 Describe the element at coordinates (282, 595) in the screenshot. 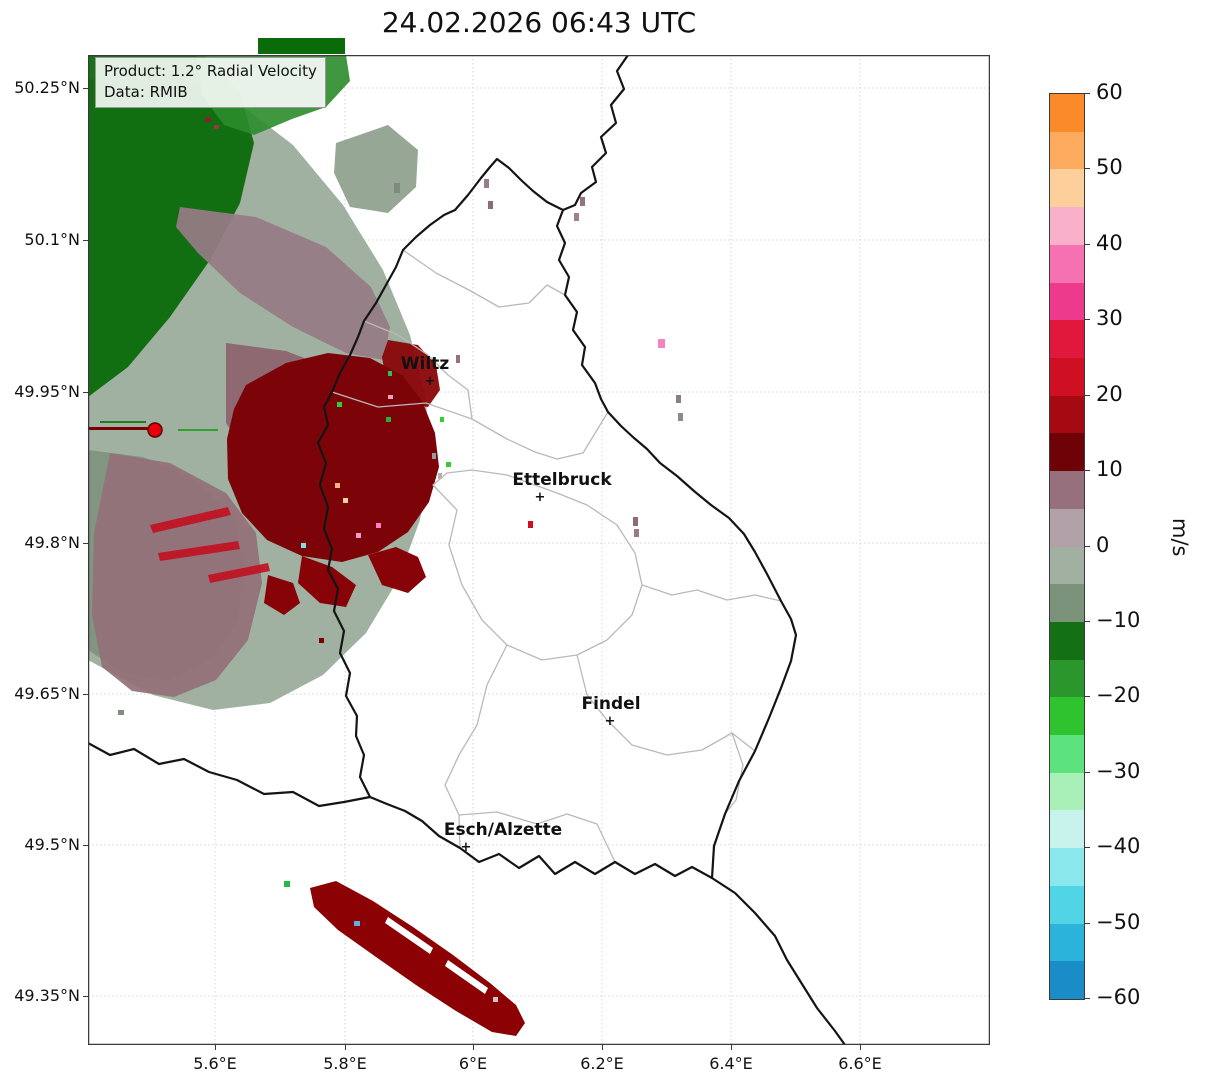

I see `radar-echo-dark-red-lump-s3` at that location.